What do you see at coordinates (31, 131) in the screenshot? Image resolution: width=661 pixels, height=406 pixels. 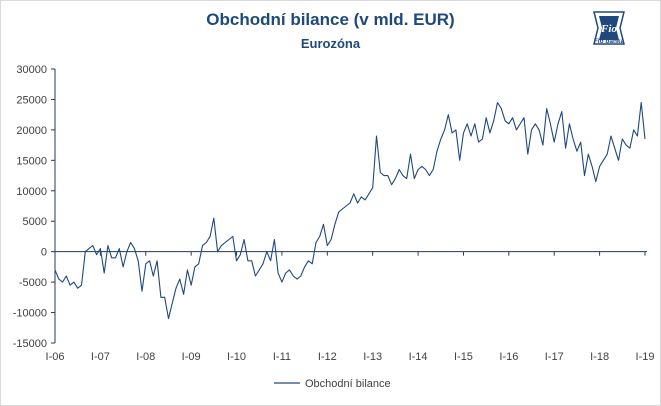 I see `y-tick-label: 20000` at bounding box center [31, 131].